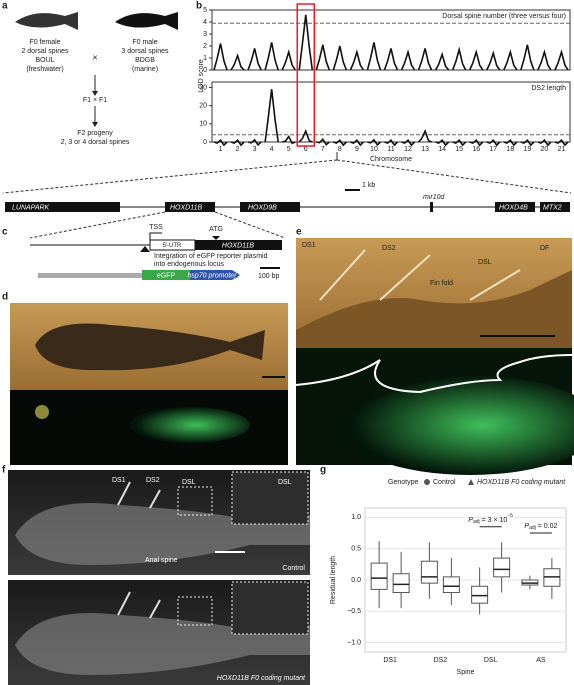 The width and height of the screenshot is (574, 685). I want to click on x-tick-label: 14, so click(442, 149).